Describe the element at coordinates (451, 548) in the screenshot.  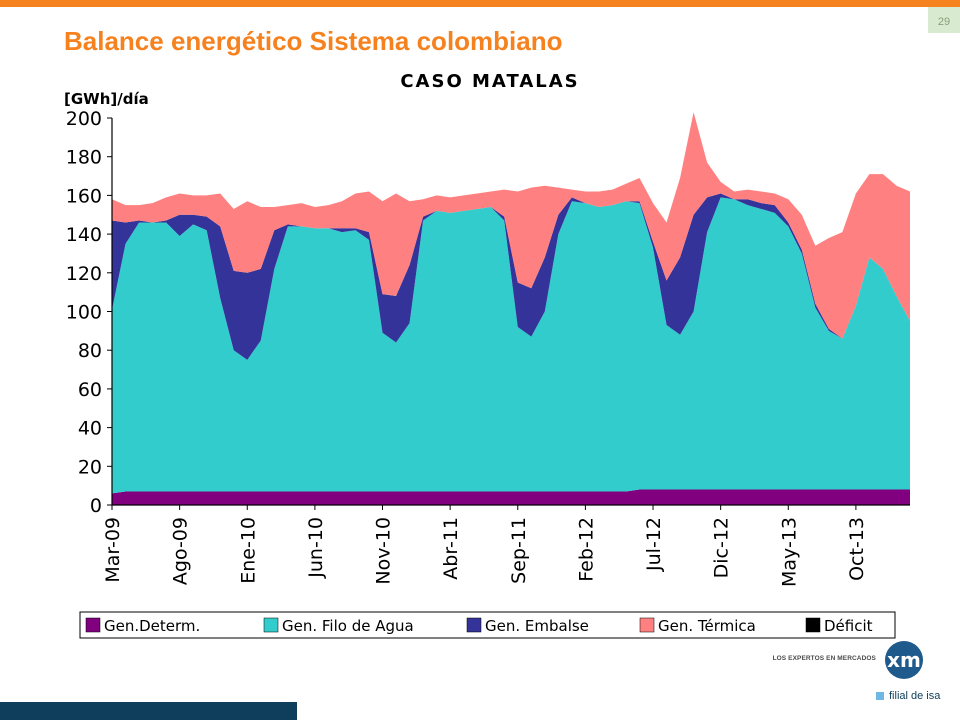
I see `x-tick-label: Abr-11` at that location.